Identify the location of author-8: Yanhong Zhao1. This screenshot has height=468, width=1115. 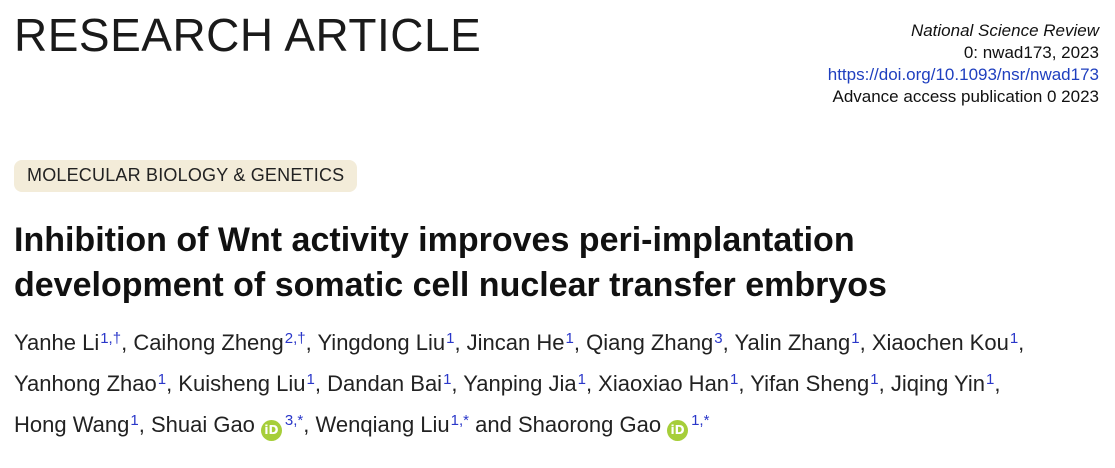
(90, 383).